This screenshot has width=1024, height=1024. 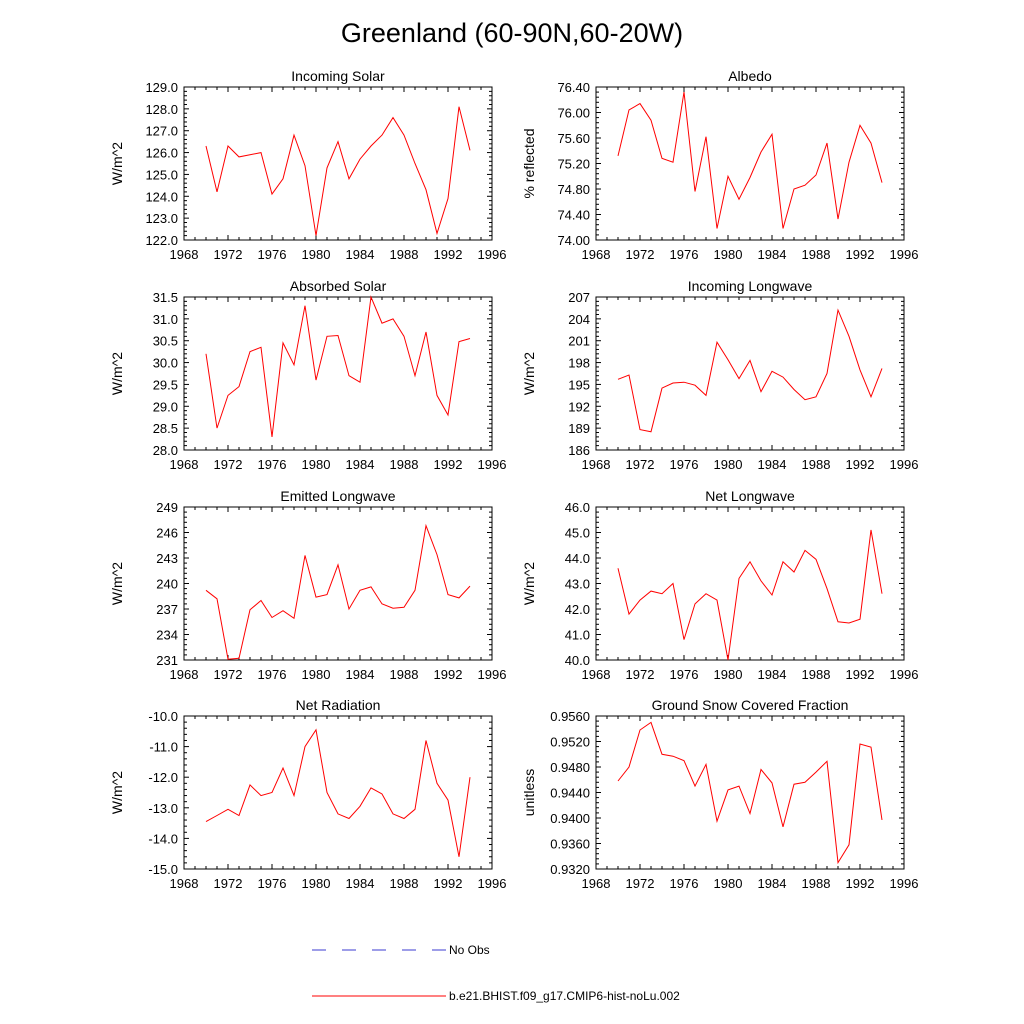 I want to click on panel-title: Incoming Longwave, so click(x=750, y=286).